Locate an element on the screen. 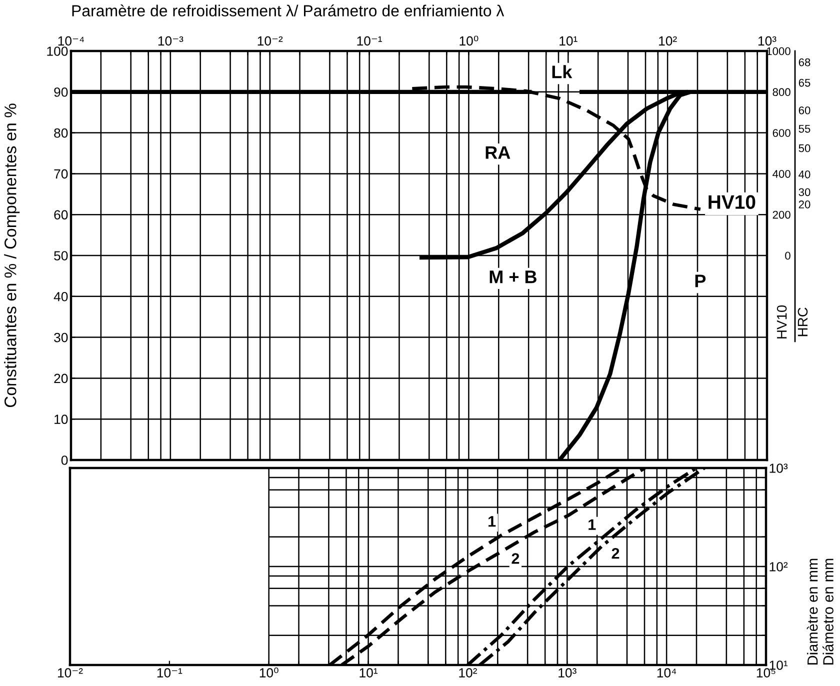 The image size is (840, 686). y-tick-label: 100 is located at coordinates (57, 51).